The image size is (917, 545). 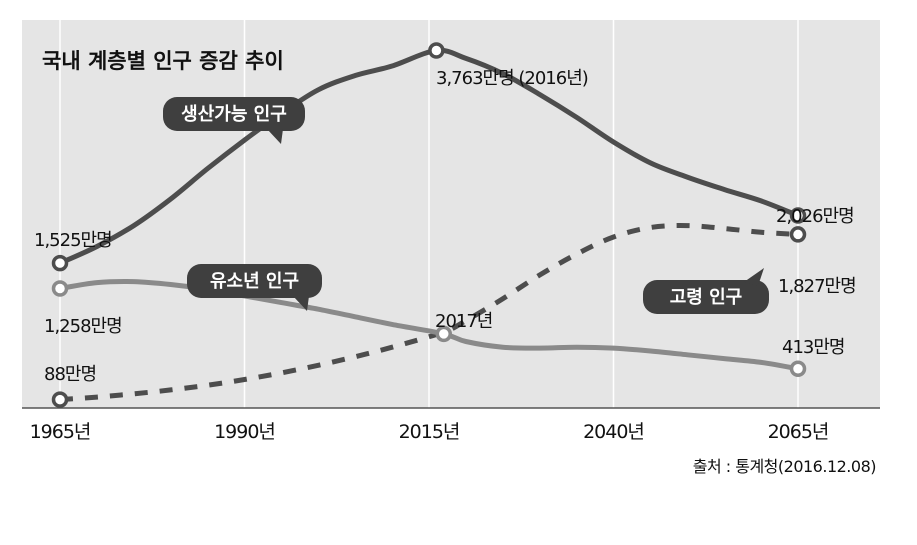 What do you see at coordinates (813, 347) in the screenshot?
I see `data-label: 413만명` at bounding box center [813, 347].